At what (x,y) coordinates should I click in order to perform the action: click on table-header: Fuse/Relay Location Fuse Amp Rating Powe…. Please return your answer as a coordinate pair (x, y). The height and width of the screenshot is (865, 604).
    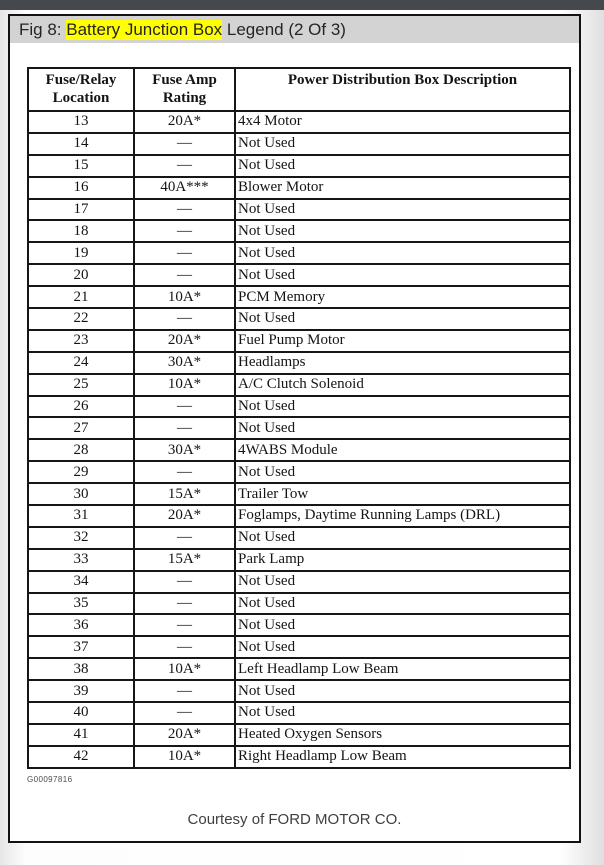
    Looking at the image, I should click on (299, 89).